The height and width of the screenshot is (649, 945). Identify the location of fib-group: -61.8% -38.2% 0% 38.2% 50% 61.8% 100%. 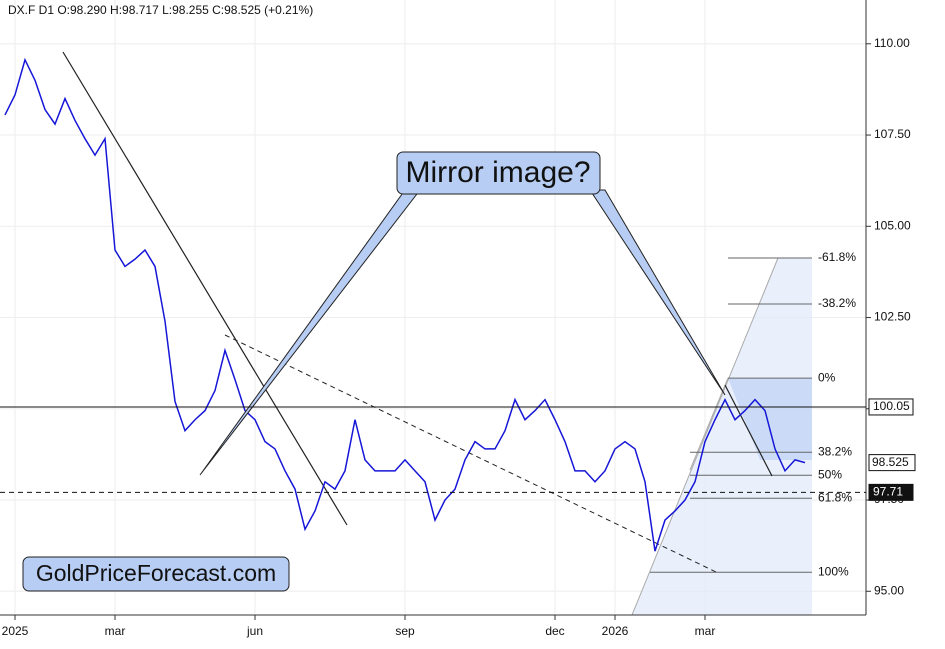
(753, 414).